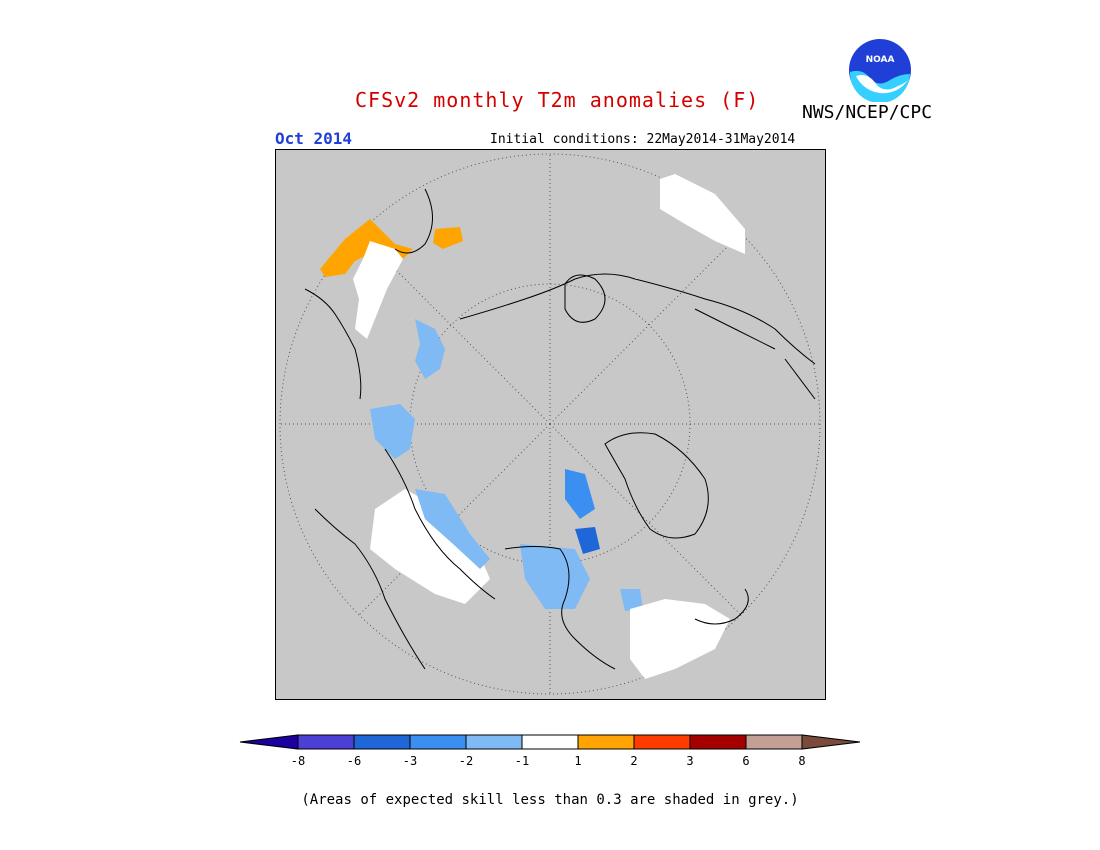 Image resolution: width=1100 pixels, height=850 pixels. Describe the element at coordinates (702, 214) in the screenshot. I see `region-pacific-white` at that location.